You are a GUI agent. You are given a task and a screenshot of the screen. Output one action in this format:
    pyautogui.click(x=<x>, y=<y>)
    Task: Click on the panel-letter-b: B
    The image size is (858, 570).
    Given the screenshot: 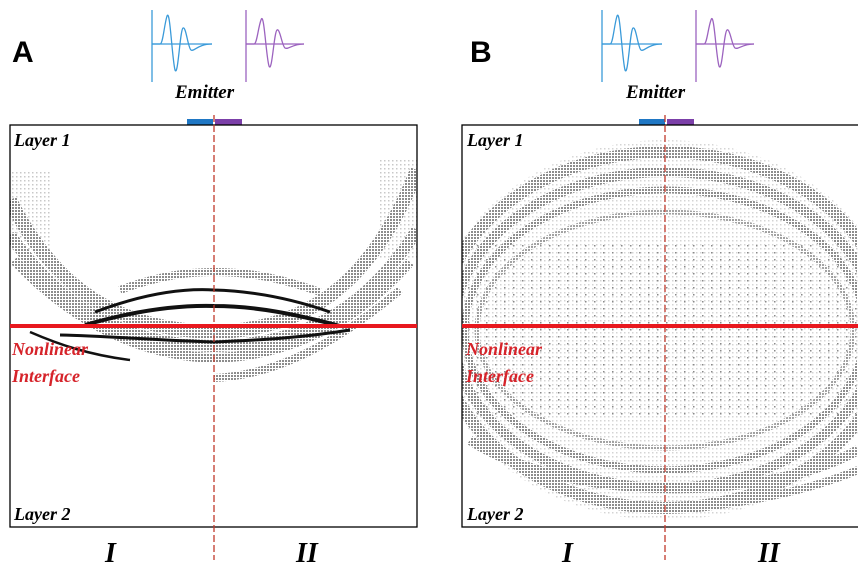 What is the action you would take?
    pyautogui.click(x=481, y=52)
    